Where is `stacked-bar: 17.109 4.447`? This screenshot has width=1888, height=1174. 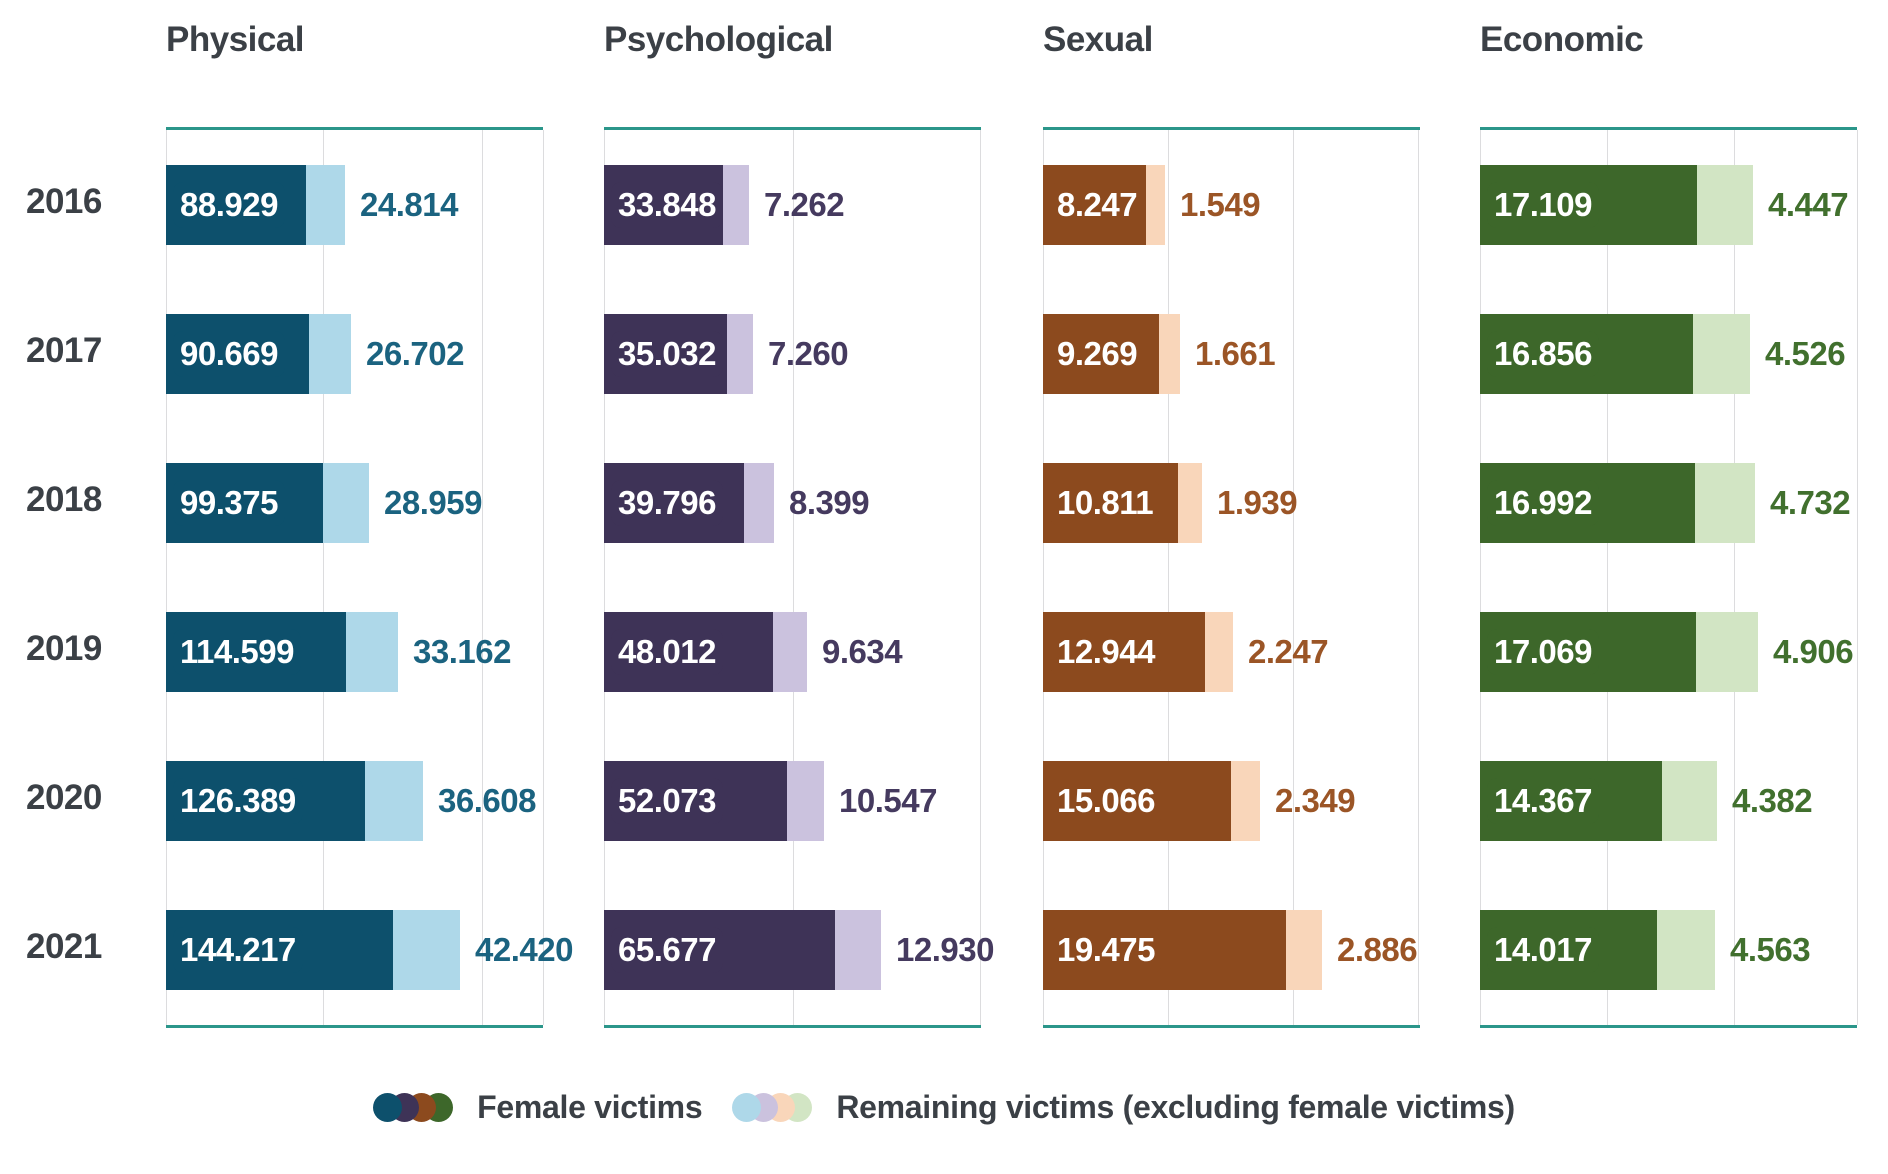
stacked-bar: 17.109 4.447 is located at coordinates (1664, 204).